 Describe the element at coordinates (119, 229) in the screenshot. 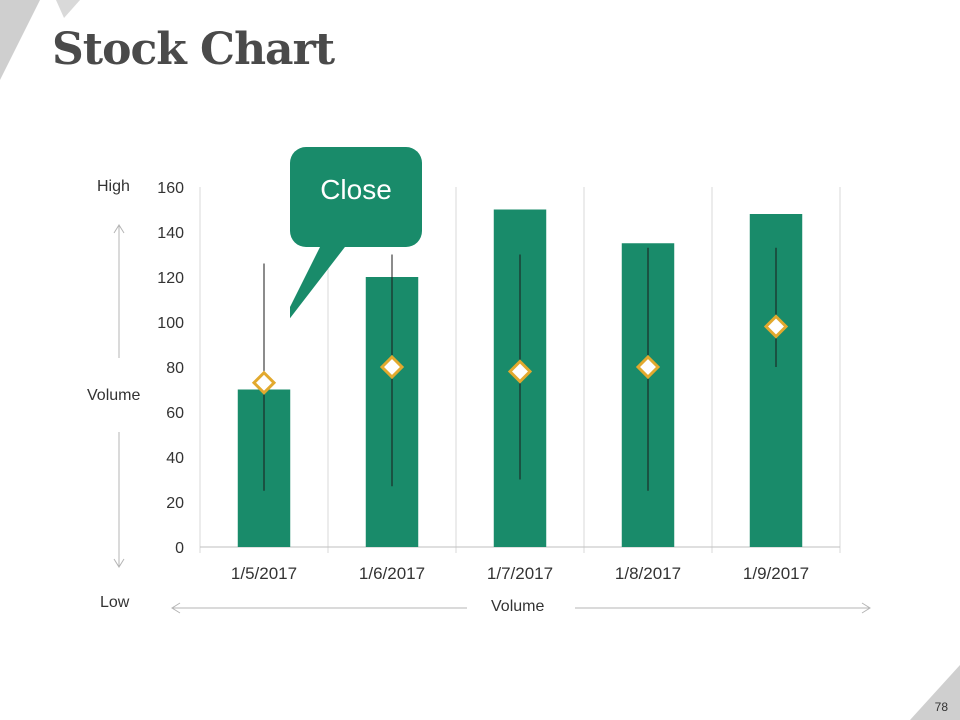

I see `up-arrow-head` at that location.